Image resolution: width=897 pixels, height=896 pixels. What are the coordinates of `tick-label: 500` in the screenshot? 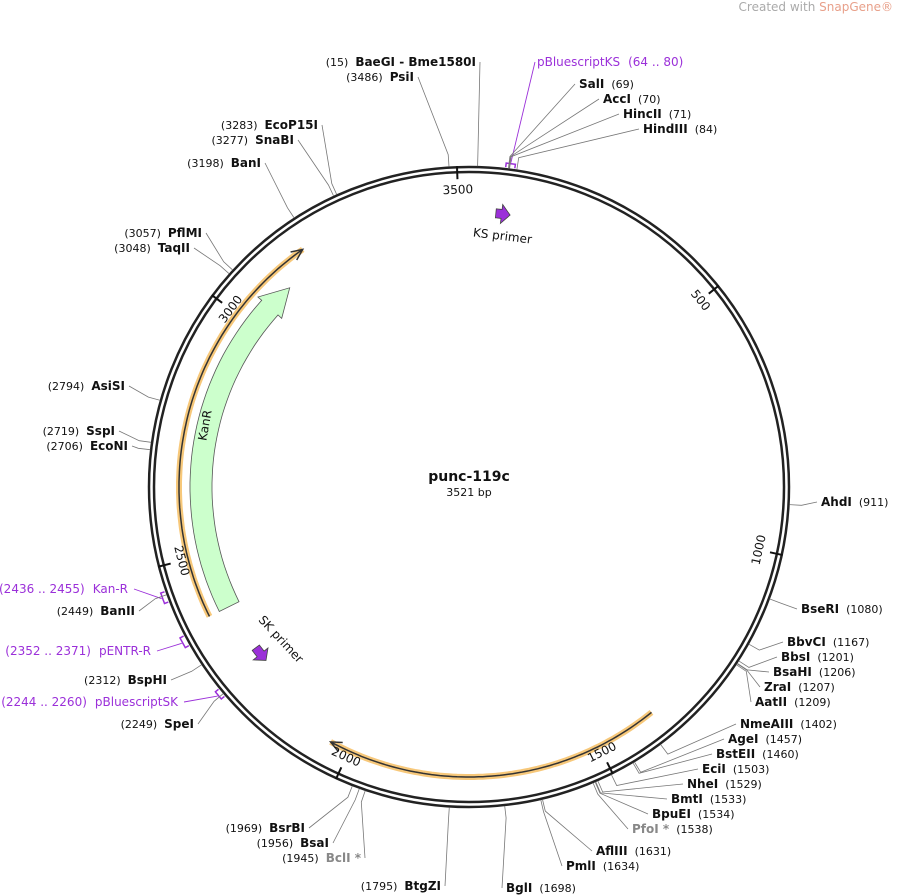 It's located at (700, 300).